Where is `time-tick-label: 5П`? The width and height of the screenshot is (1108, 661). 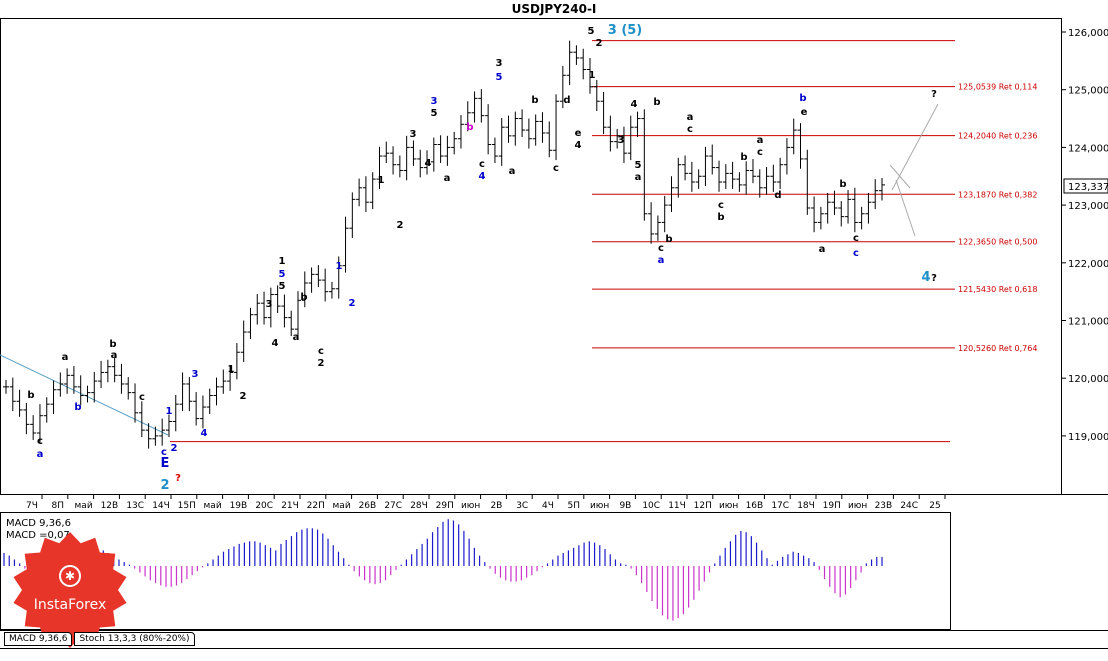 time-tick-label: 5П is located at coordinates (574, 506).